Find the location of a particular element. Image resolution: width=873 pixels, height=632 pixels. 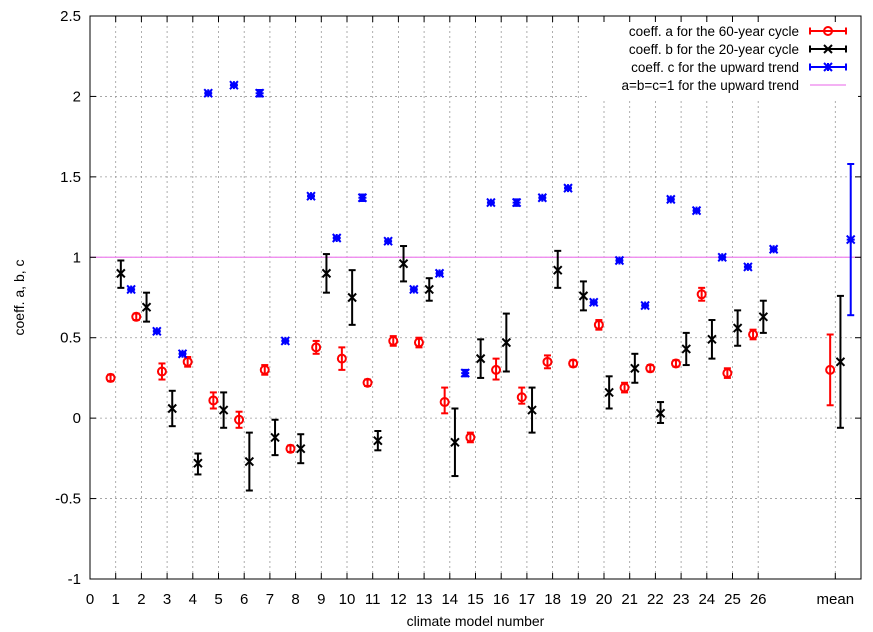

legend-samples is located at coordinates (828, 56).